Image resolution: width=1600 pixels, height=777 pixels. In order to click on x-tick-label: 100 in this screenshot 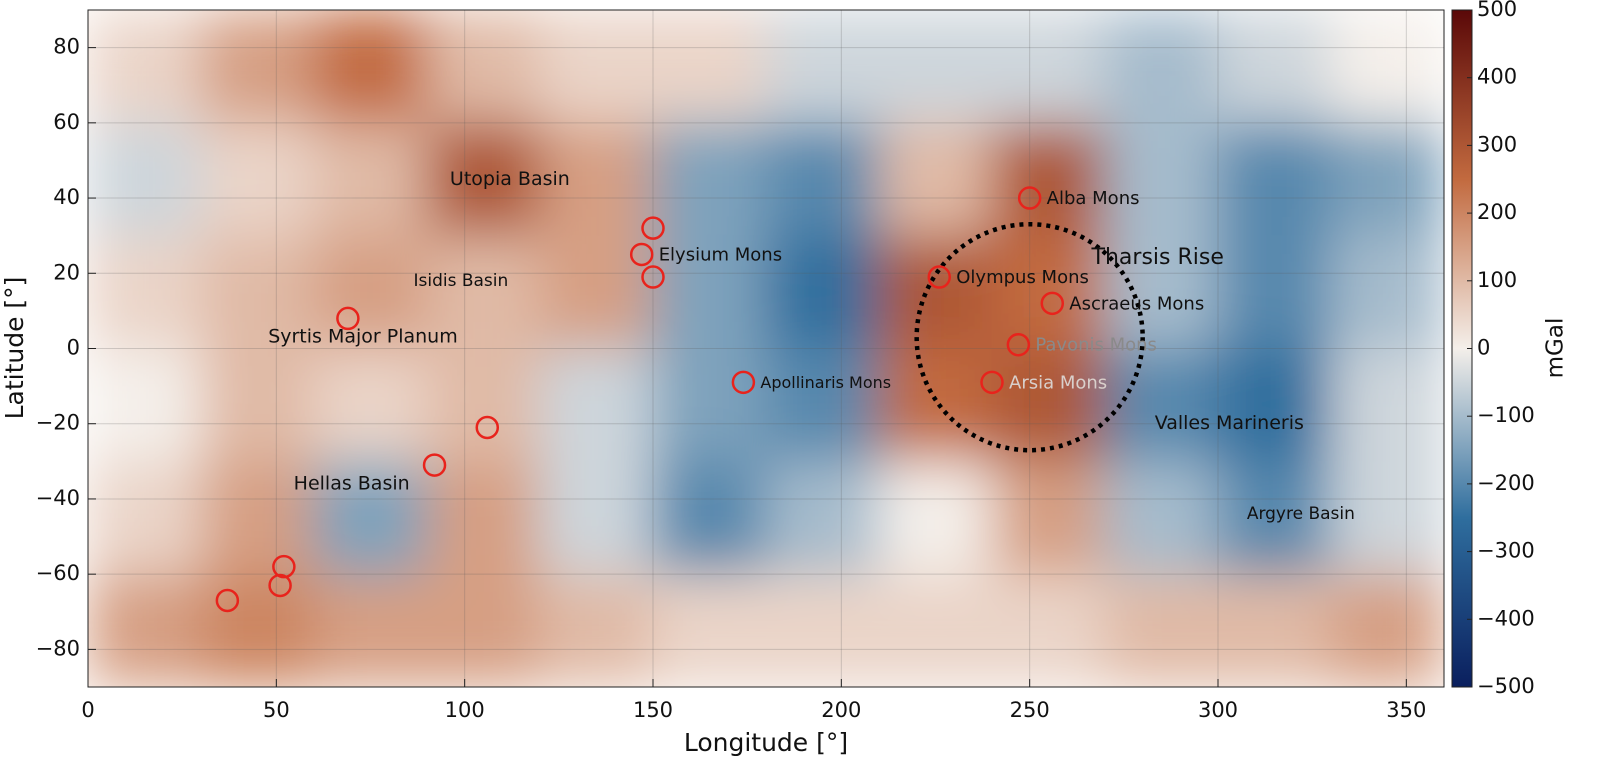, I will do `click(465, 710)`.